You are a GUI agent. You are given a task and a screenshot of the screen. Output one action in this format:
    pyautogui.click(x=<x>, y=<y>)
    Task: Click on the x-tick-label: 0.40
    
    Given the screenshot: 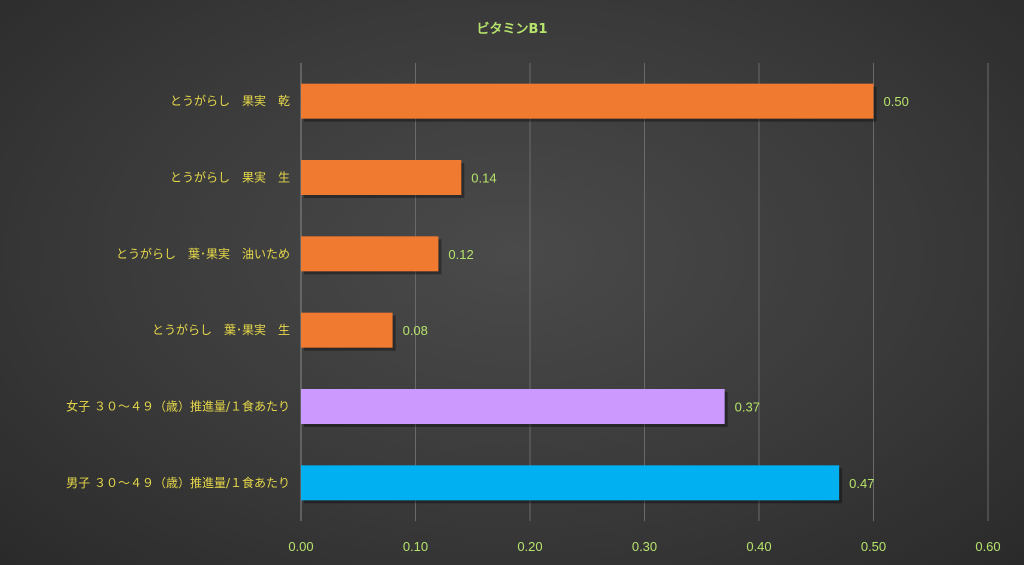 What is the action you would take?
    pyautogui.click(x=758, y=546)
    